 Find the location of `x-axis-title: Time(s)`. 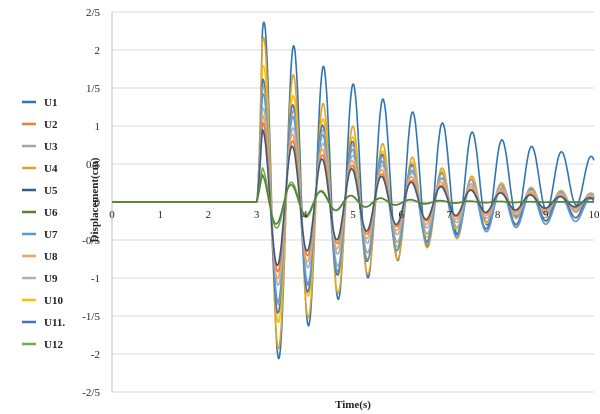

x-axis-title: Time(s) is located at coordinates (353, 405).